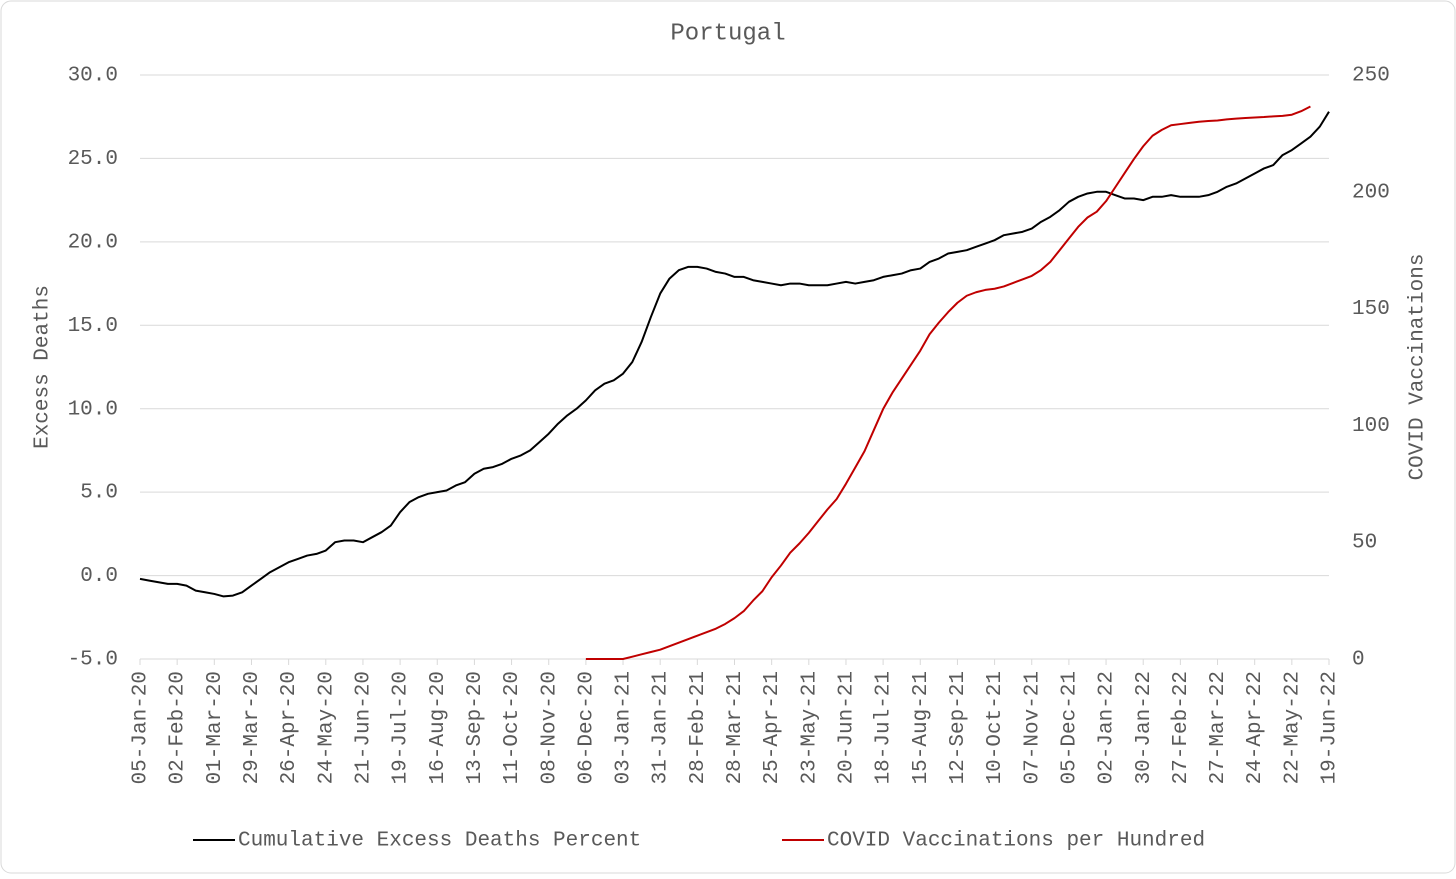  I want to click on y-tick-label: 10.0, so click(93, 409).